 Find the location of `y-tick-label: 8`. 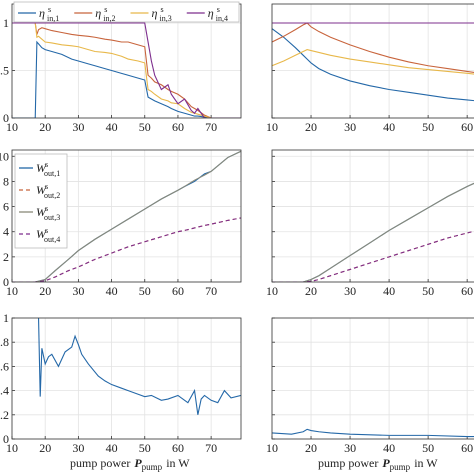

y-tick-label: 8 is located at coordinates (6, 181).